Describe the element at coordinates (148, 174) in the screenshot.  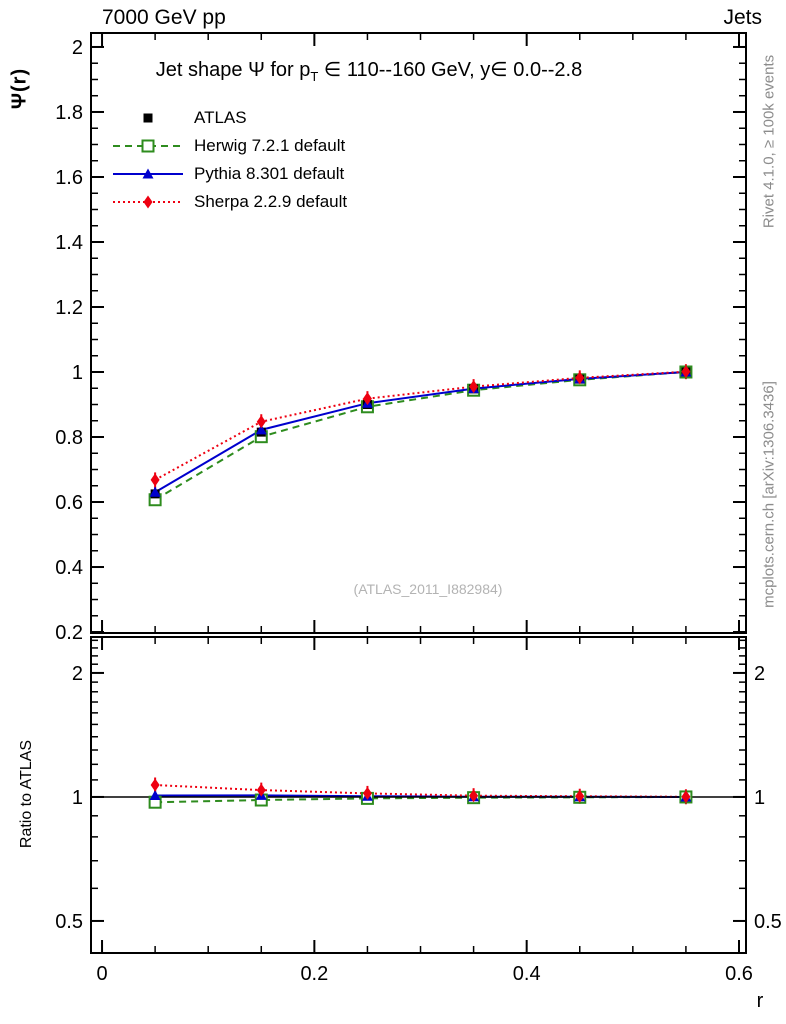
I see `pythia-marker-icon` at that location.